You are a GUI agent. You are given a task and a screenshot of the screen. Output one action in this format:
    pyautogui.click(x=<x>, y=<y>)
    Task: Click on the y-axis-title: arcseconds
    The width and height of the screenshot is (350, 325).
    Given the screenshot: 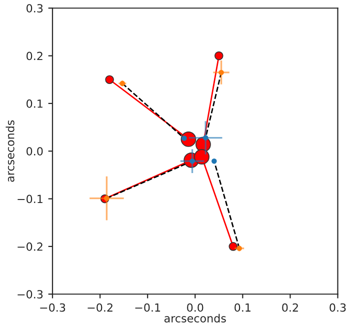 What is the action you would take?
    pyautogui.click(x=10, y=151)
    